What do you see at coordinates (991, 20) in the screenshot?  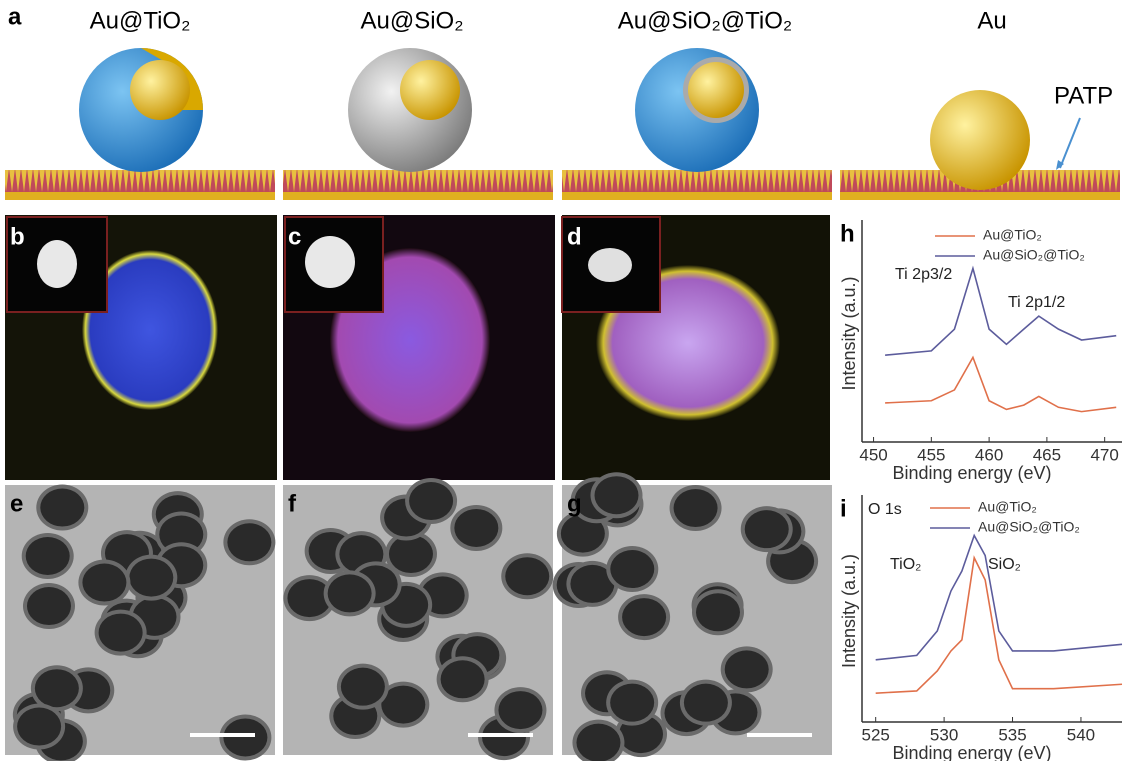 I see `structure-title: Au` at bounding box center [991, 20].